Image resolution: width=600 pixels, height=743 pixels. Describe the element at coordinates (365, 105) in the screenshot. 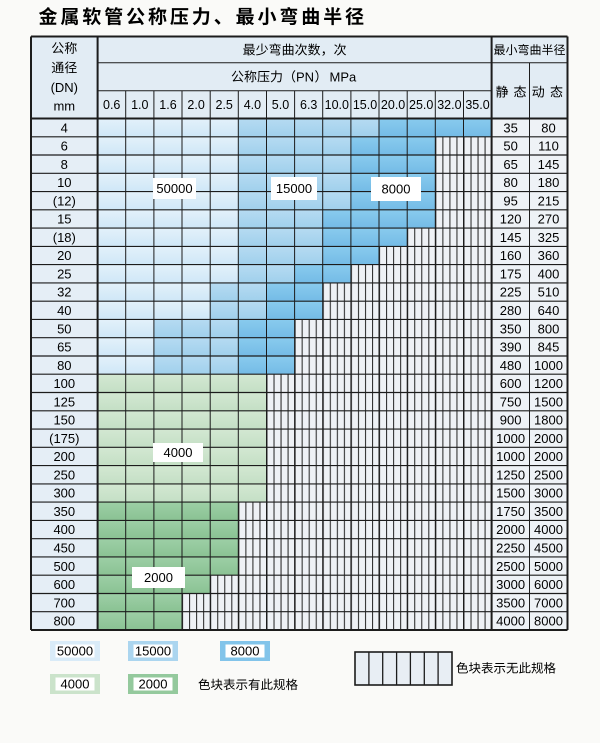

I see `svg-text: 15.0` at that location.